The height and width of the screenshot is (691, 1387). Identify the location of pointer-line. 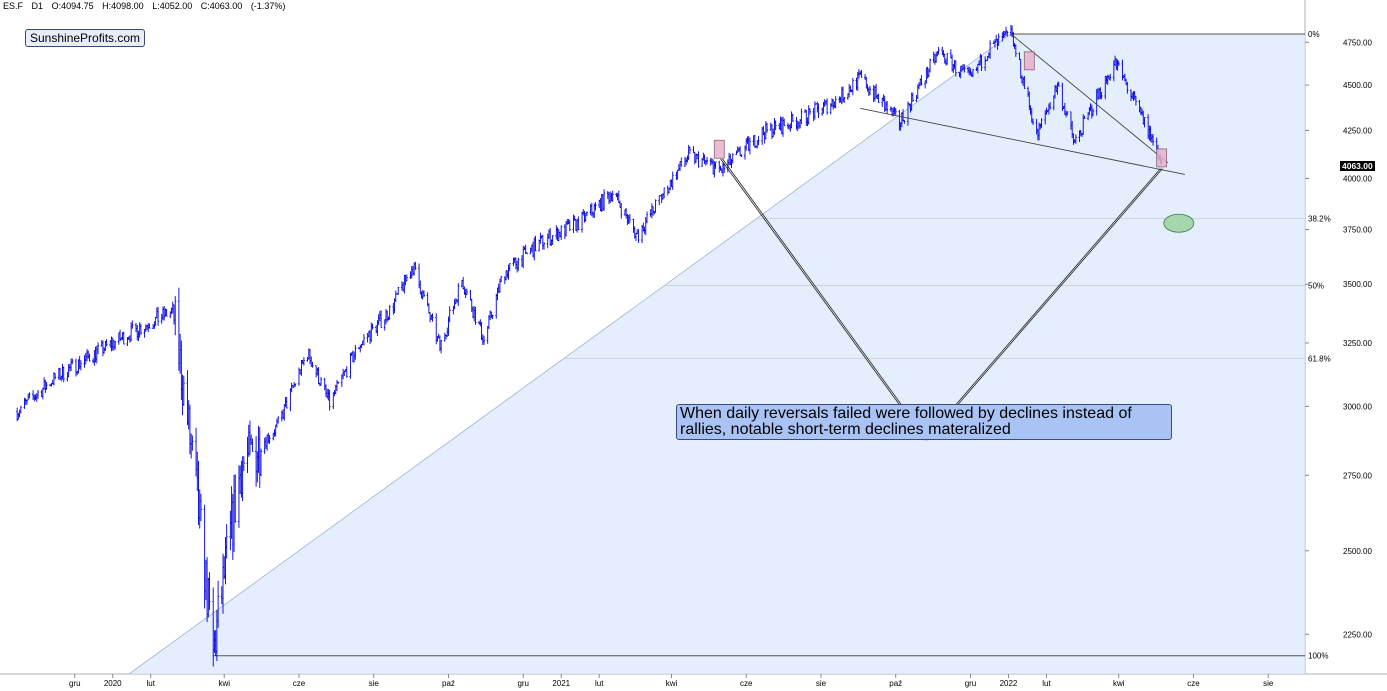
(825, 299).